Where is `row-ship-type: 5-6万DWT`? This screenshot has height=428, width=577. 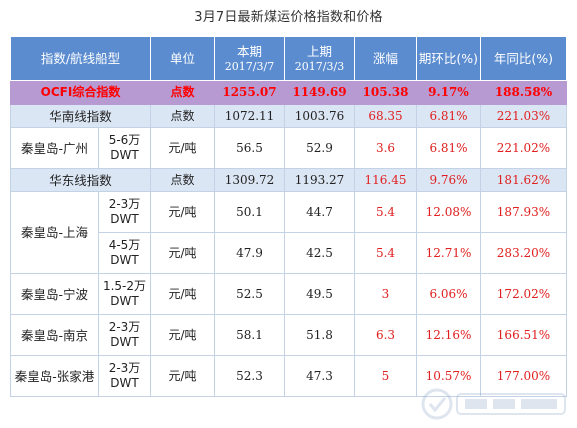
row-ship-type: 5-6万DWT is located at coordinates (124, 148).